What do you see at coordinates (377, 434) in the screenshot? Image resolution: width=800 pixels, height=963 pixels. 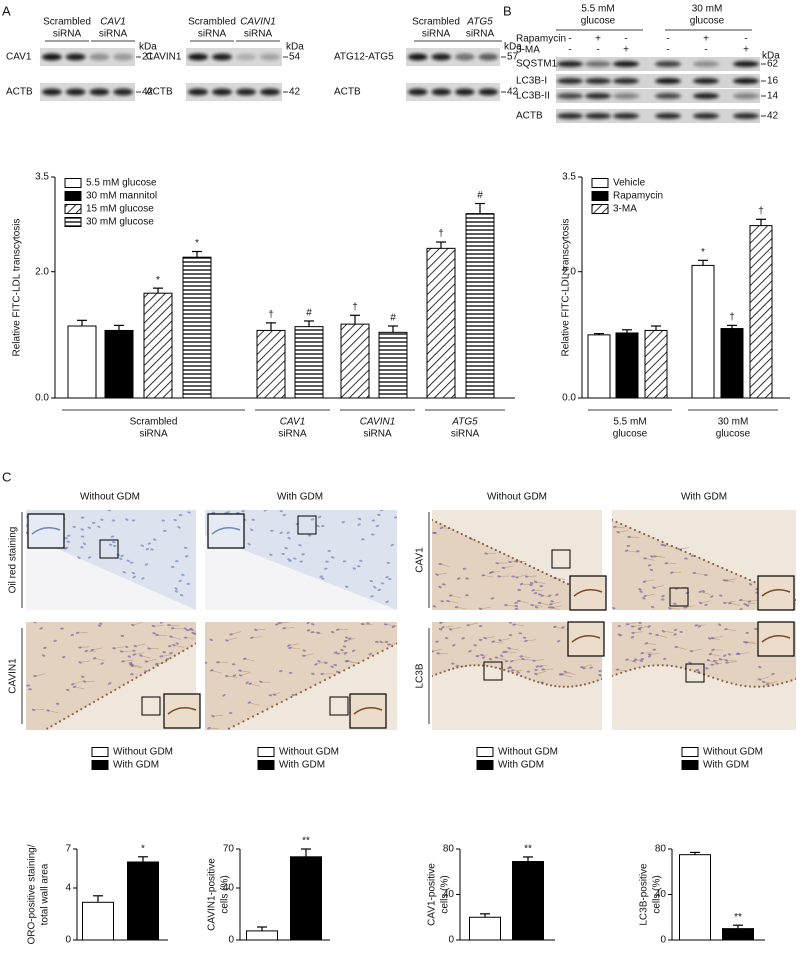 I see `x-category-label: siRNA` at bounding box center [377, 434].